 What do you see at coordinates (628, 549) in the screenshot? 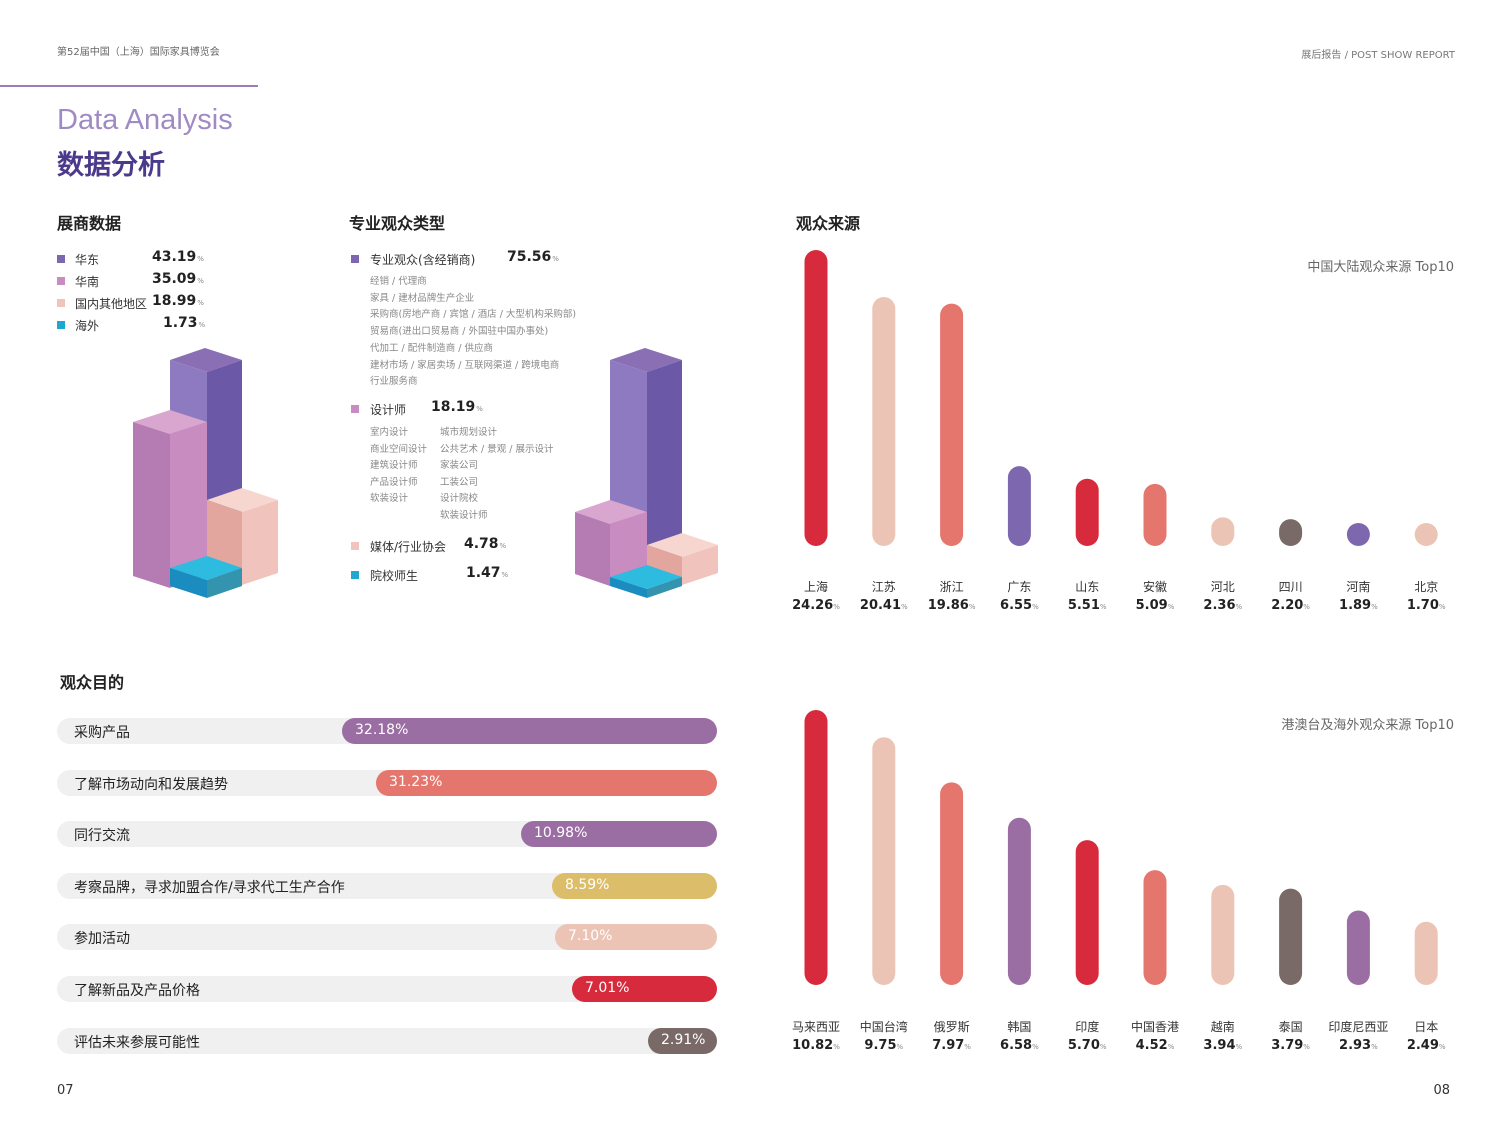
I see `audience-bar-designer-right` at bounding box center [628, 549].